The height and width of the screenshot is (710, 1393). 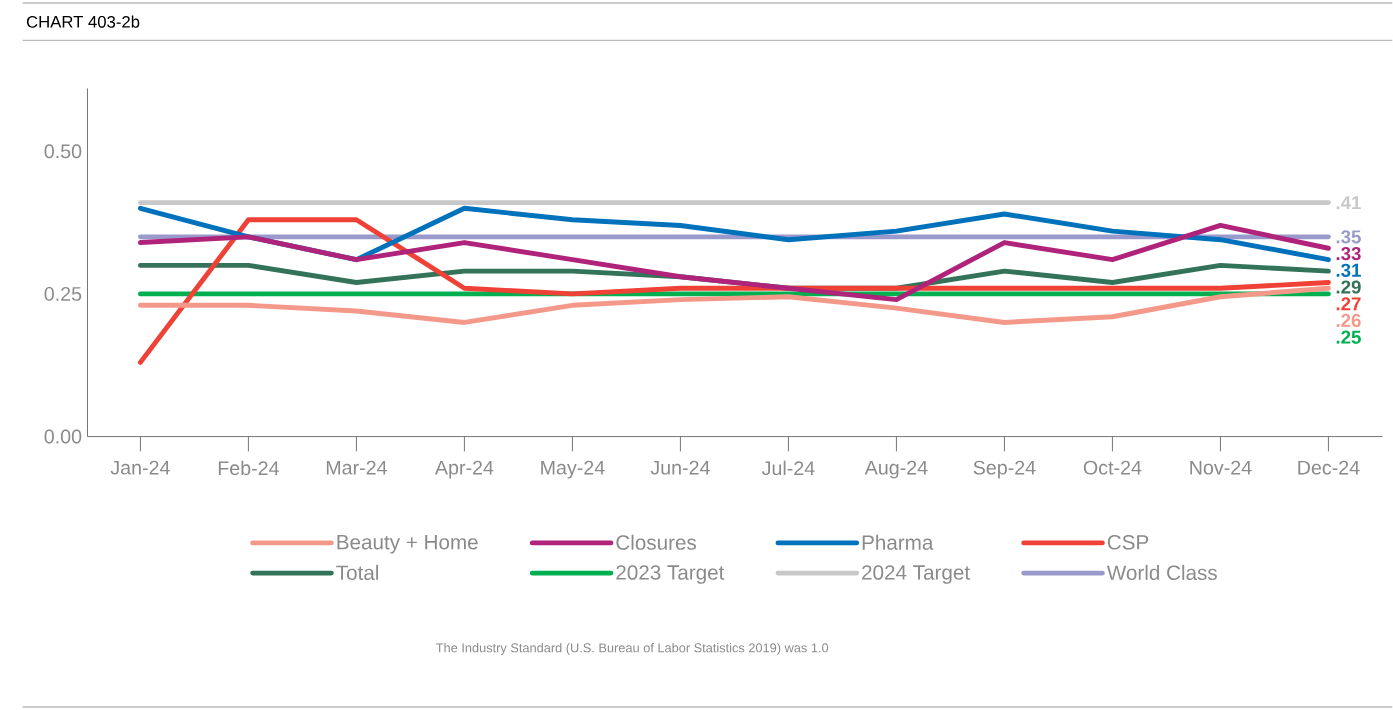 I want to click on x-tick-label: Feb-24, so click(x=248, y=468).